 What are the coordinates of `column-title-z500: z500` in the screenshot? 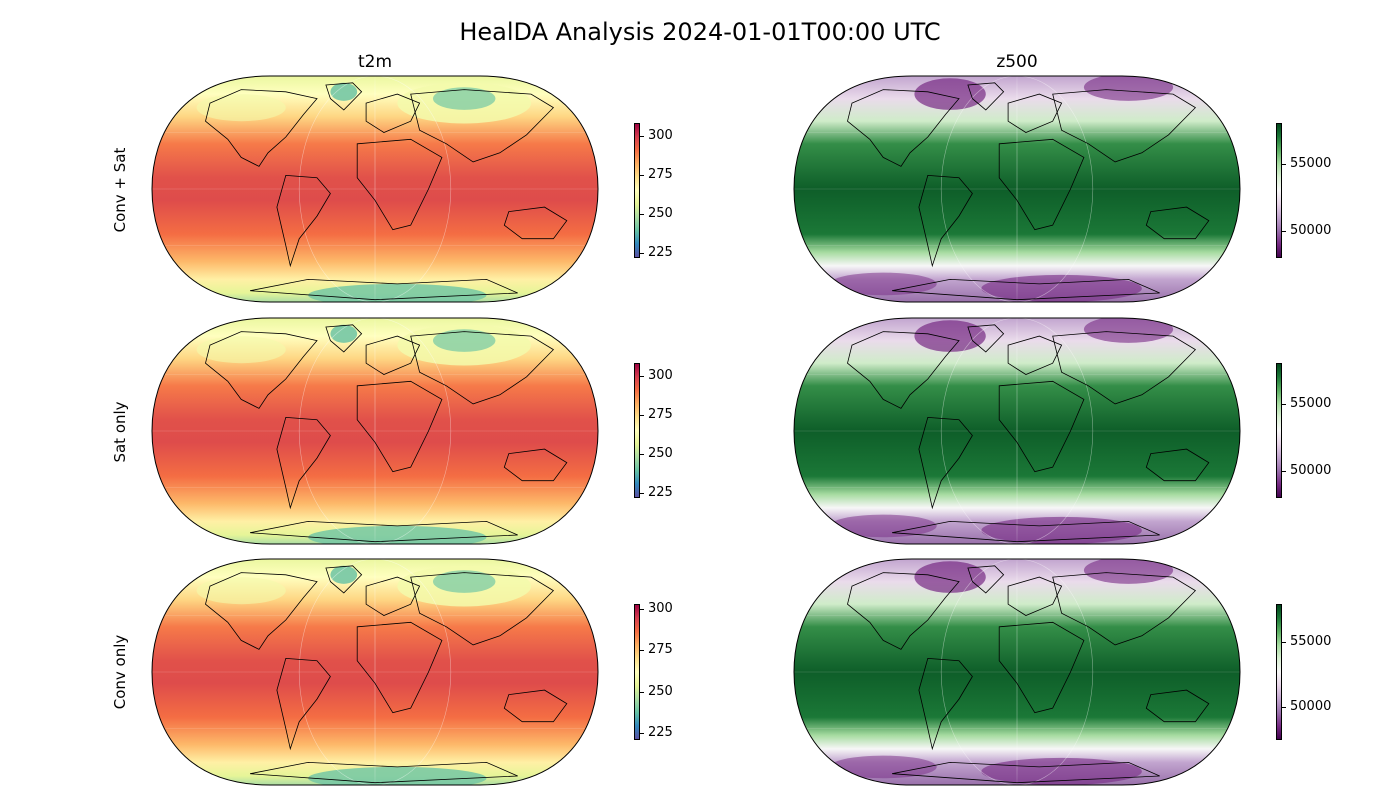 It's located at (1017, 62).